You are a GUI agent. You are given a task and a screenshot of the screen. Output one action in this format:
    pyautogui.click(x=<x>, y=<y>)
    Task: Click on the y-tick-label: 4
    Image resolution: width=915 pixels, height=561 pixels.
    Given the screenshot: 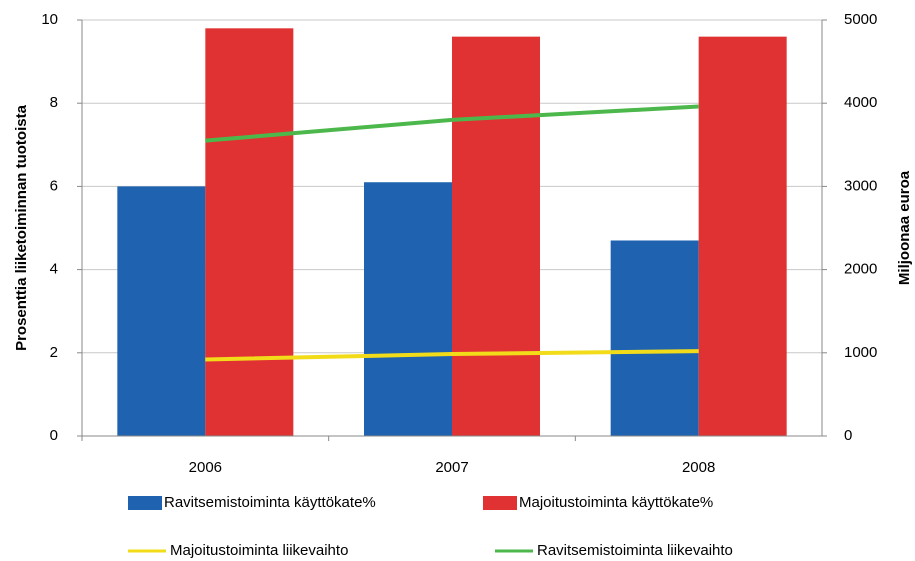 What is the action you would take?
    pyautogui.click(x=54, y=269)
    